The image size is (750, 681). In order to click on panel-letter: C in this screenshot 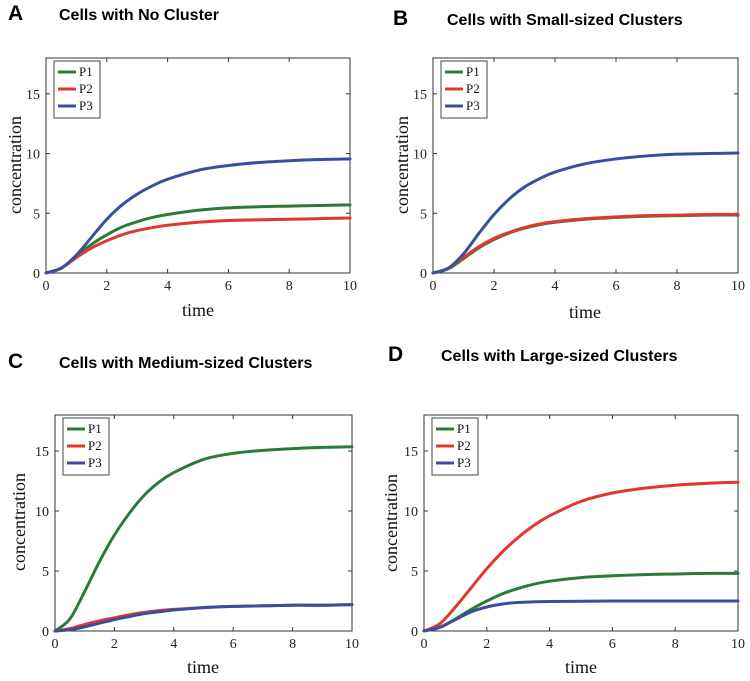, I will do `click(15, 361)`.